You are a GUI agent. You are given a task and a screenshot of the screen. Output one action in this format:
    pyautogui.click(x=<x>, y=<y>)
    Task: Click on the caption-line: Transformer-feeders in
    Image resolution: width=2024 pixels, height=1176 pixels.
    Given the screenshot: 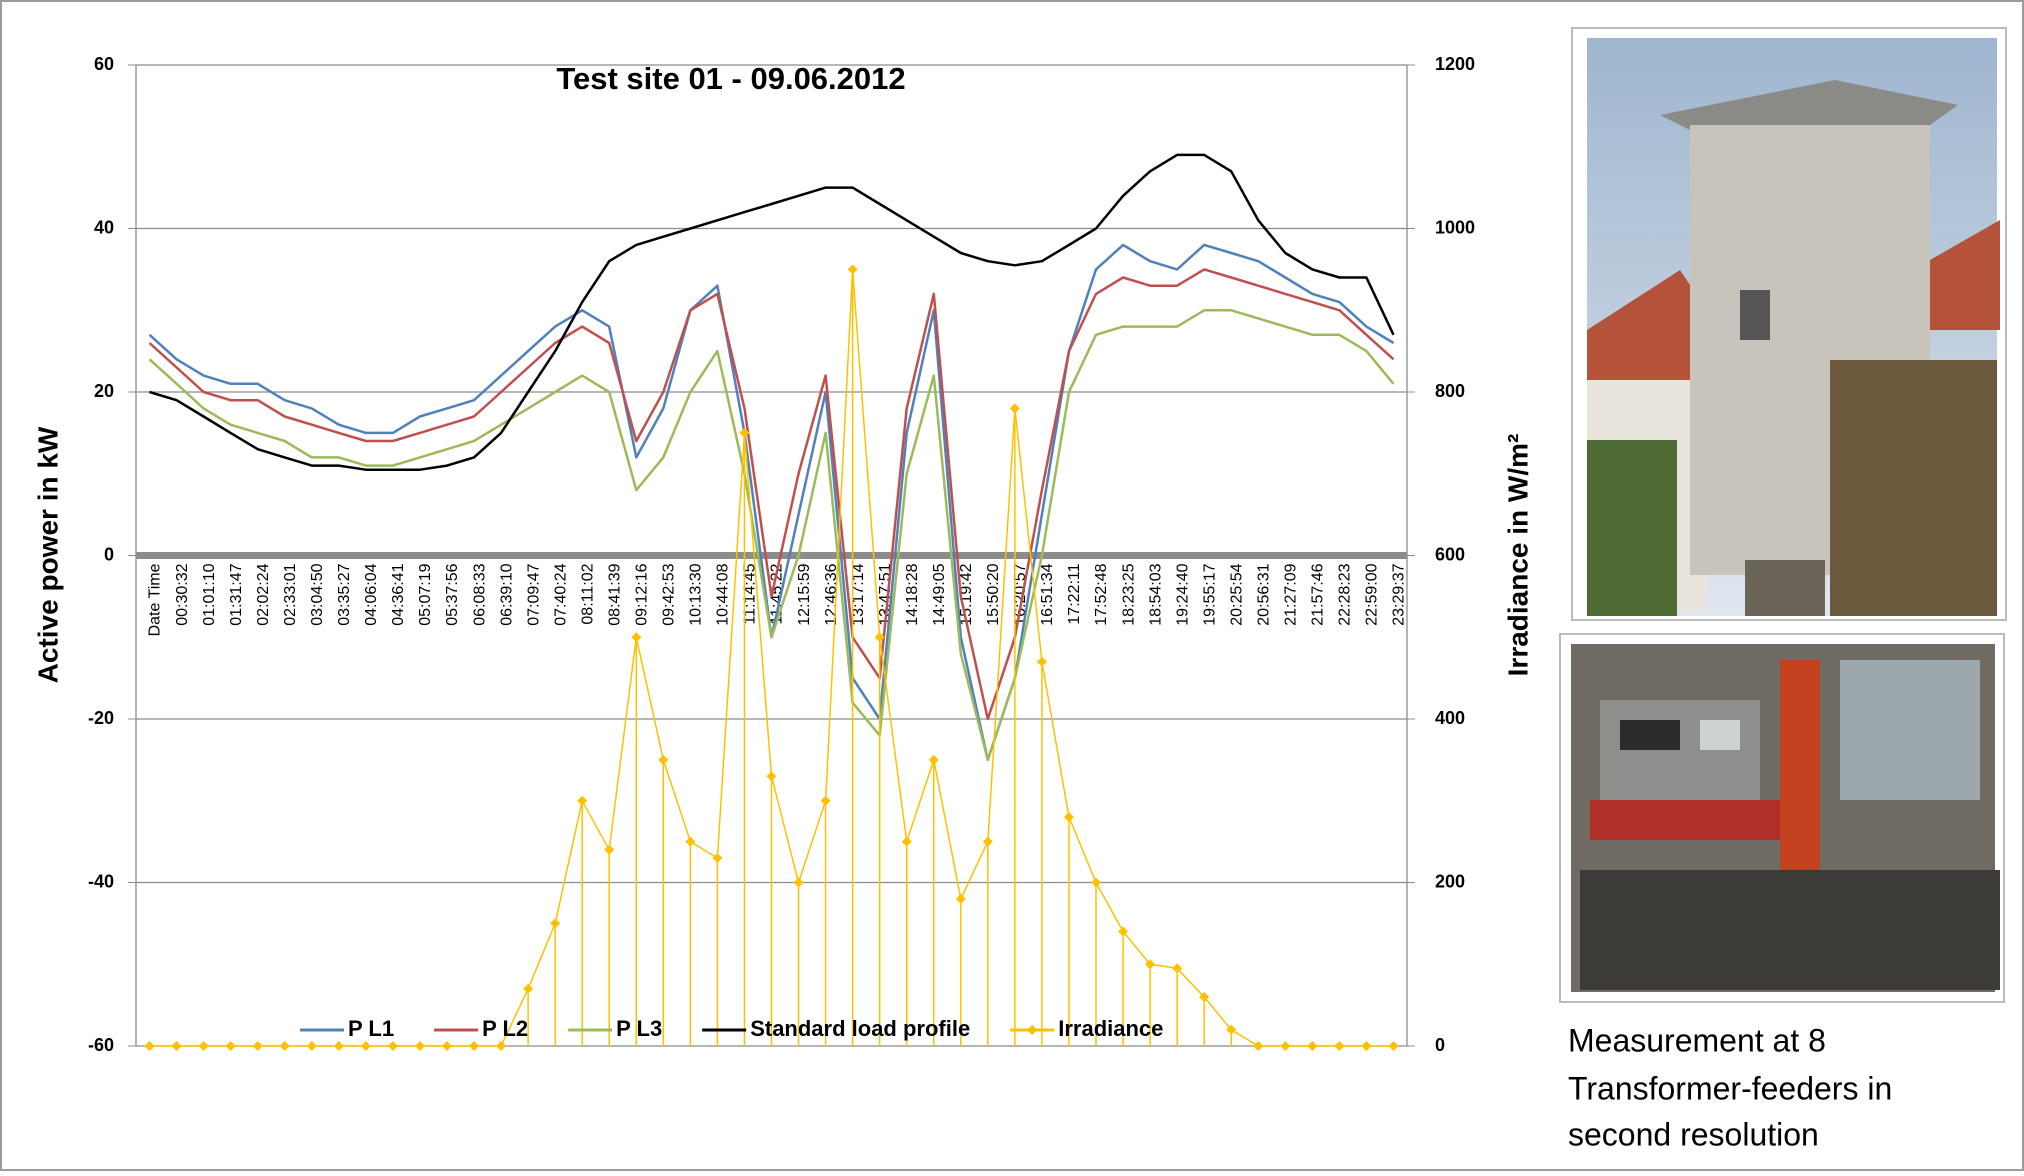 What is the action you would take?
    pyautogui.click(x=1730, y=1088)
    